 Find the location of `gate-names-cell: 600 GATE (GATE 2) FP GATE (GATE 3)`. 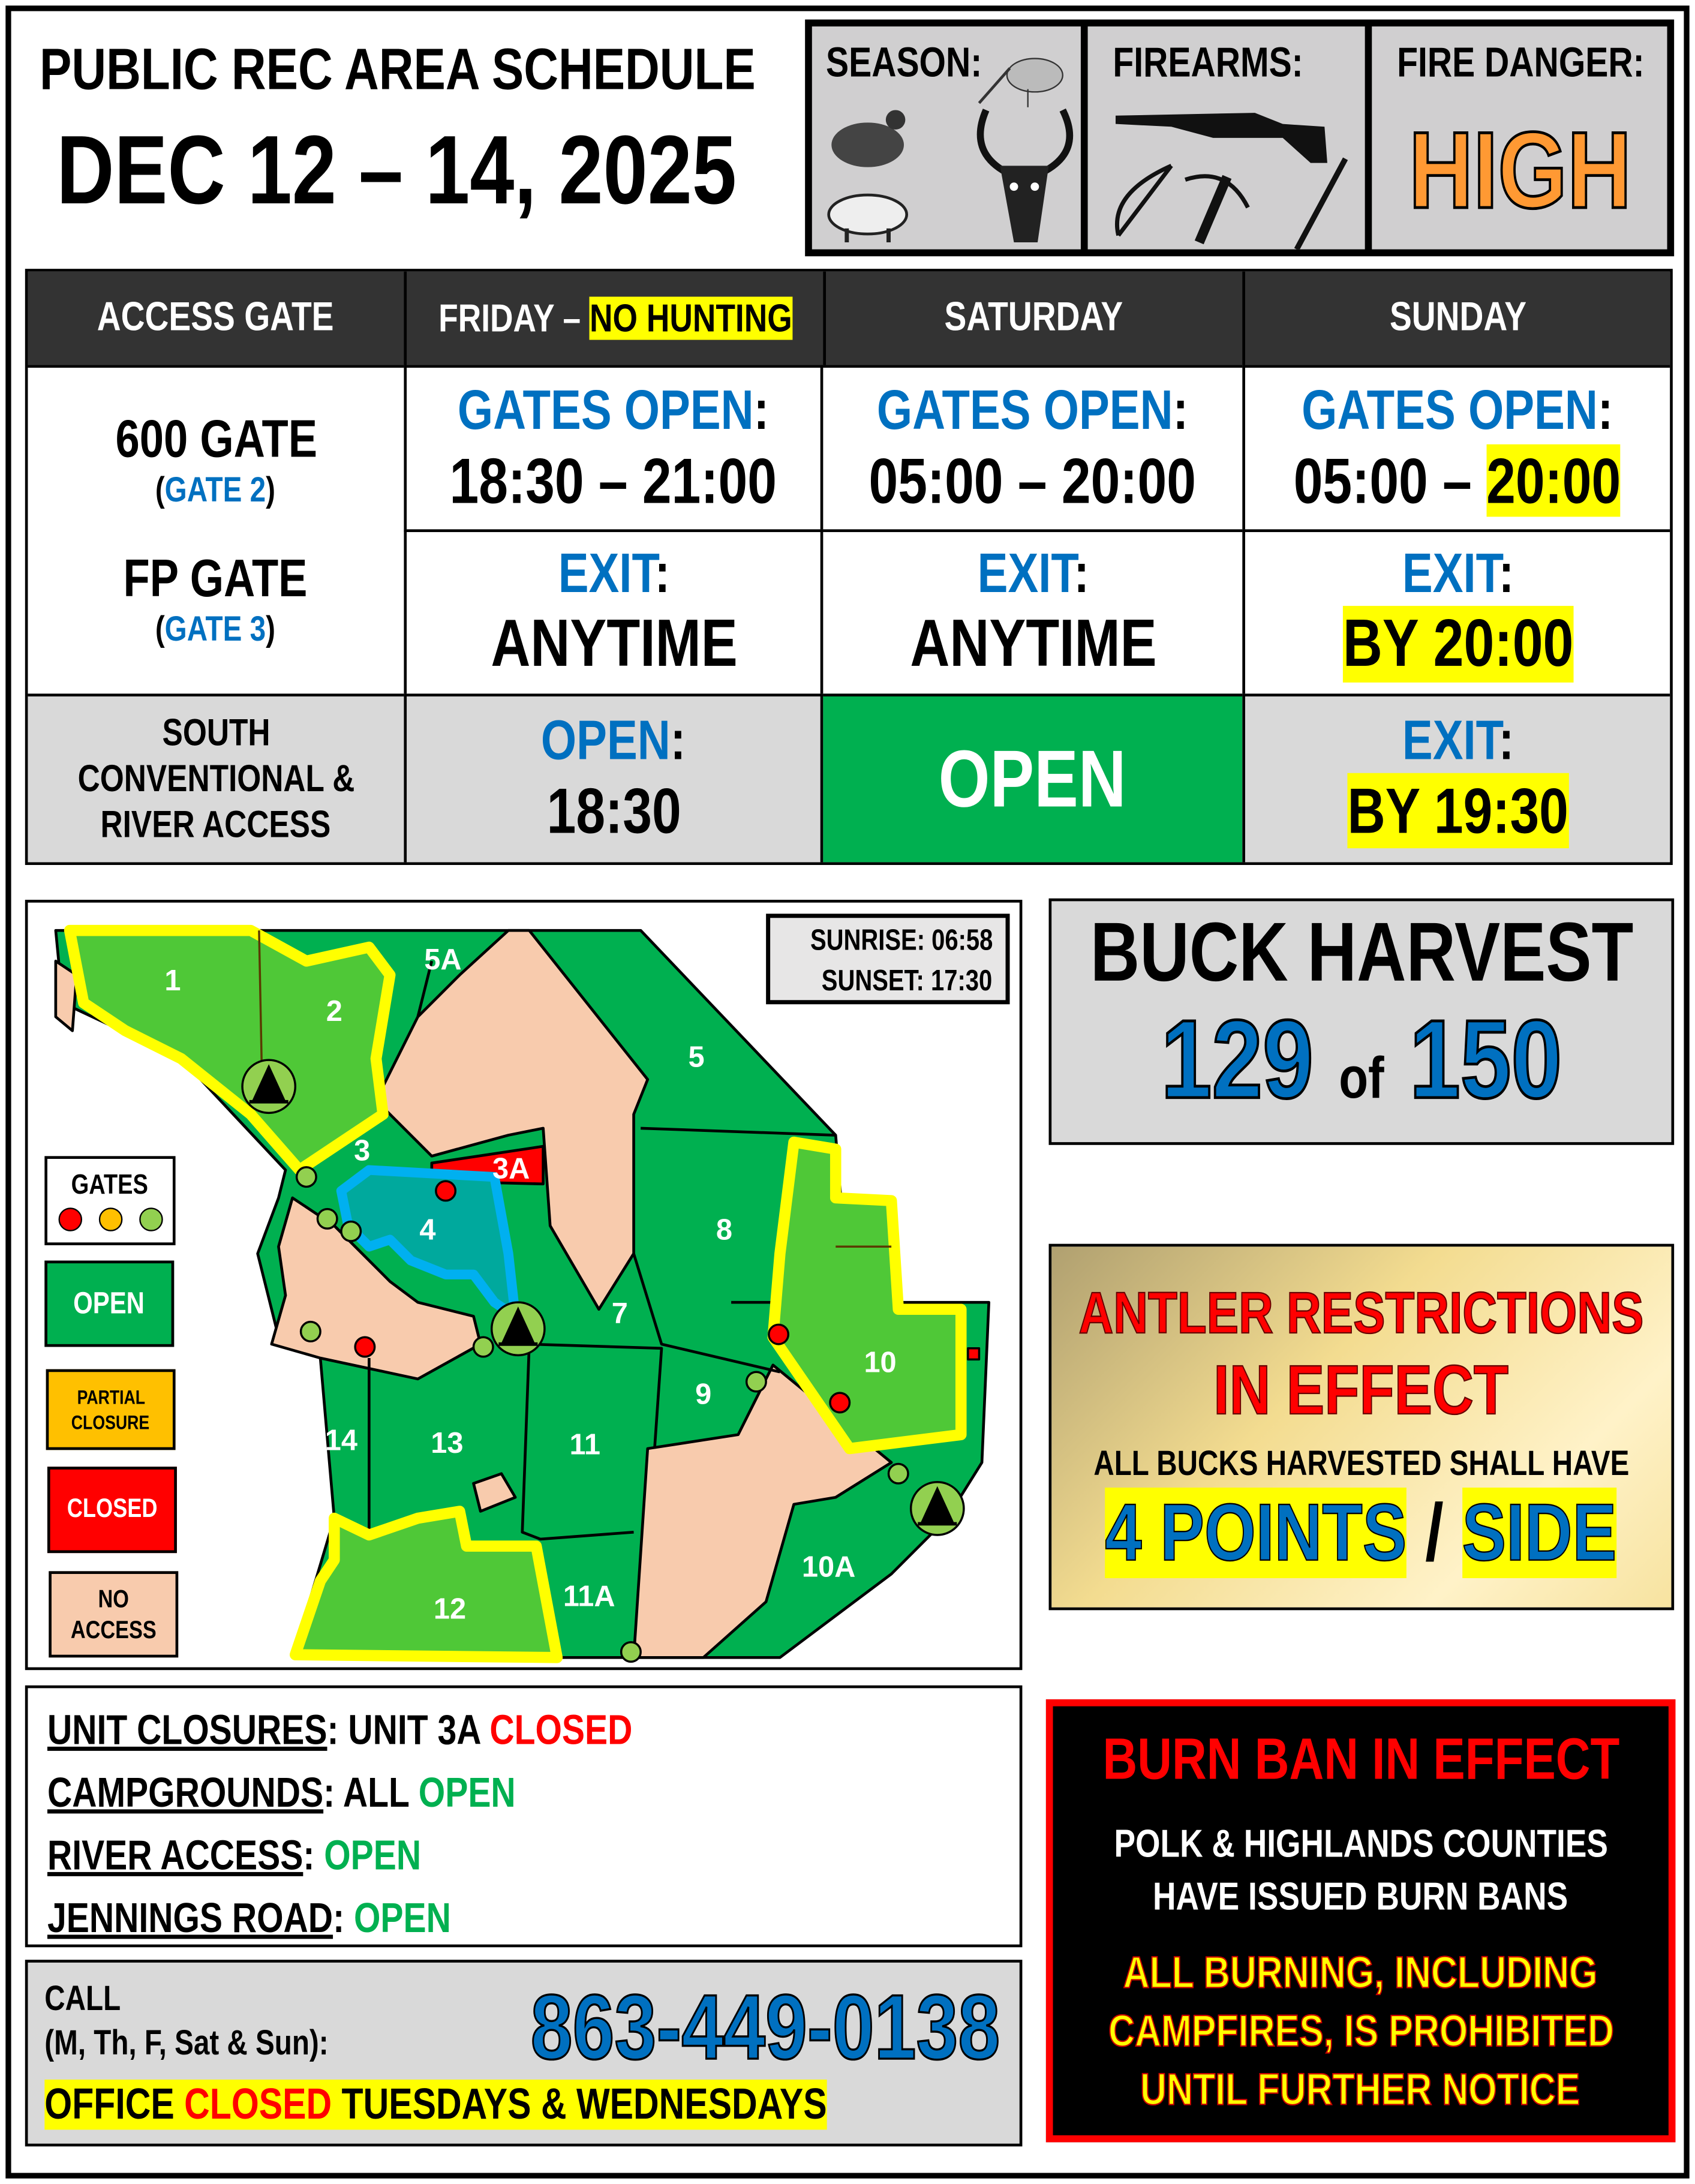

gate-names-cell: 600 GATE (GATE 2) FP GATE (GATE 3) is located at coordinates (216, 529).